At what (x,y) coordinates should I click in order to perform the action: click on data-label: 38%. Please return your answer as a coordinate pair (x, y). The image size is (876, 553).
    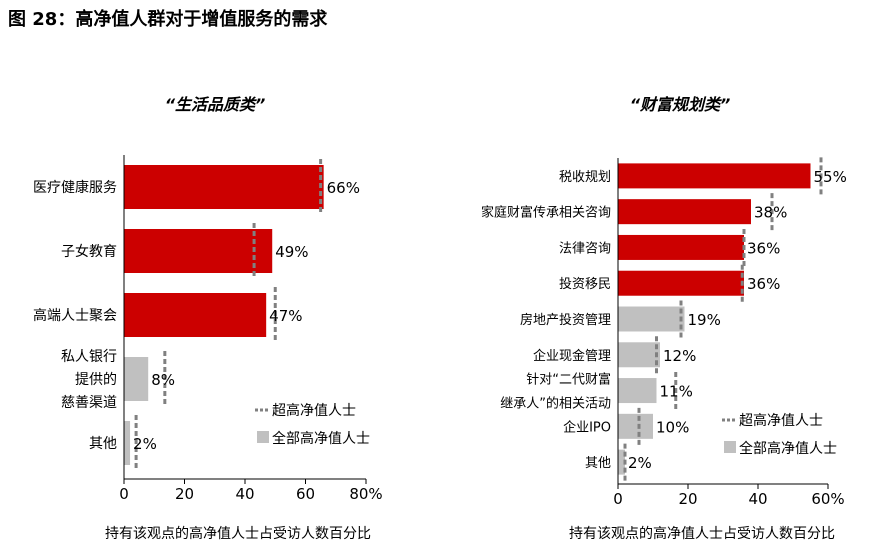
    Looking at the image, I should click on (770, 213).